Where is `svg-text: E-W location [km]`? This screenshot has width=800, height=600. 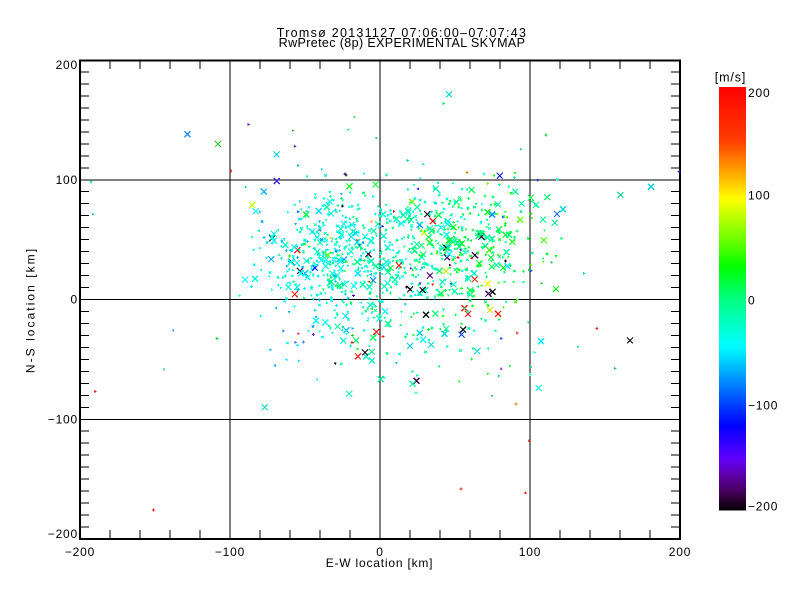 svg-text: E-W location [km] is located at coordinates (380, 563).